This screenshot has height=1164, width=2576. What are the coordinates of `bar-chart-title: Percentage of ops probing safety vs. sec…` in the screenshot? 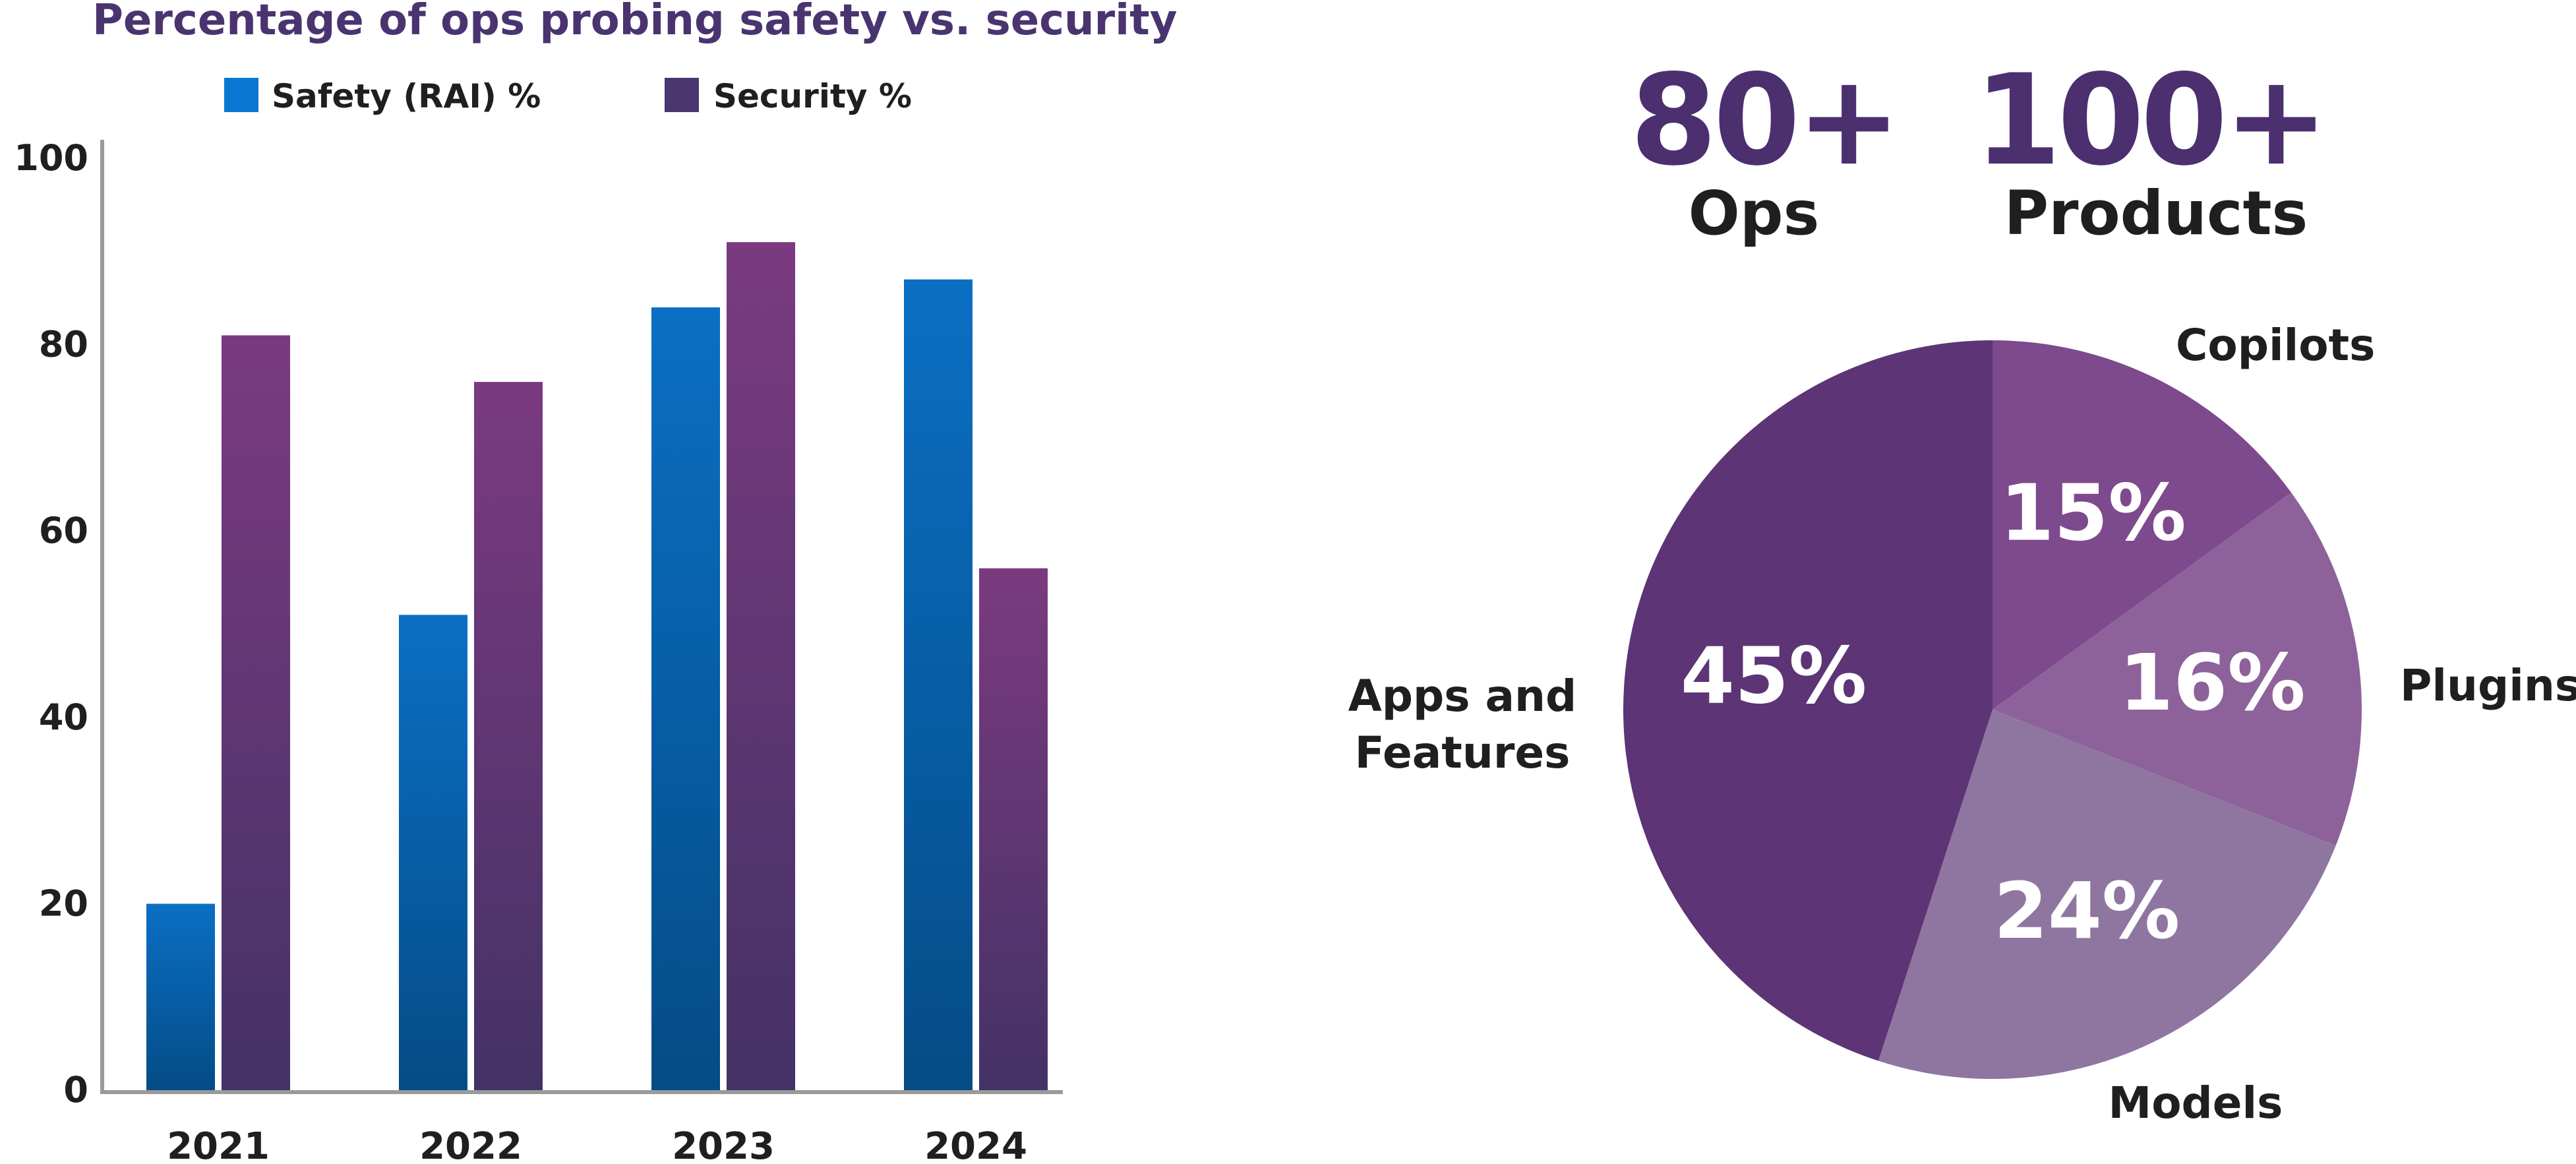 It's located at (634, 22).